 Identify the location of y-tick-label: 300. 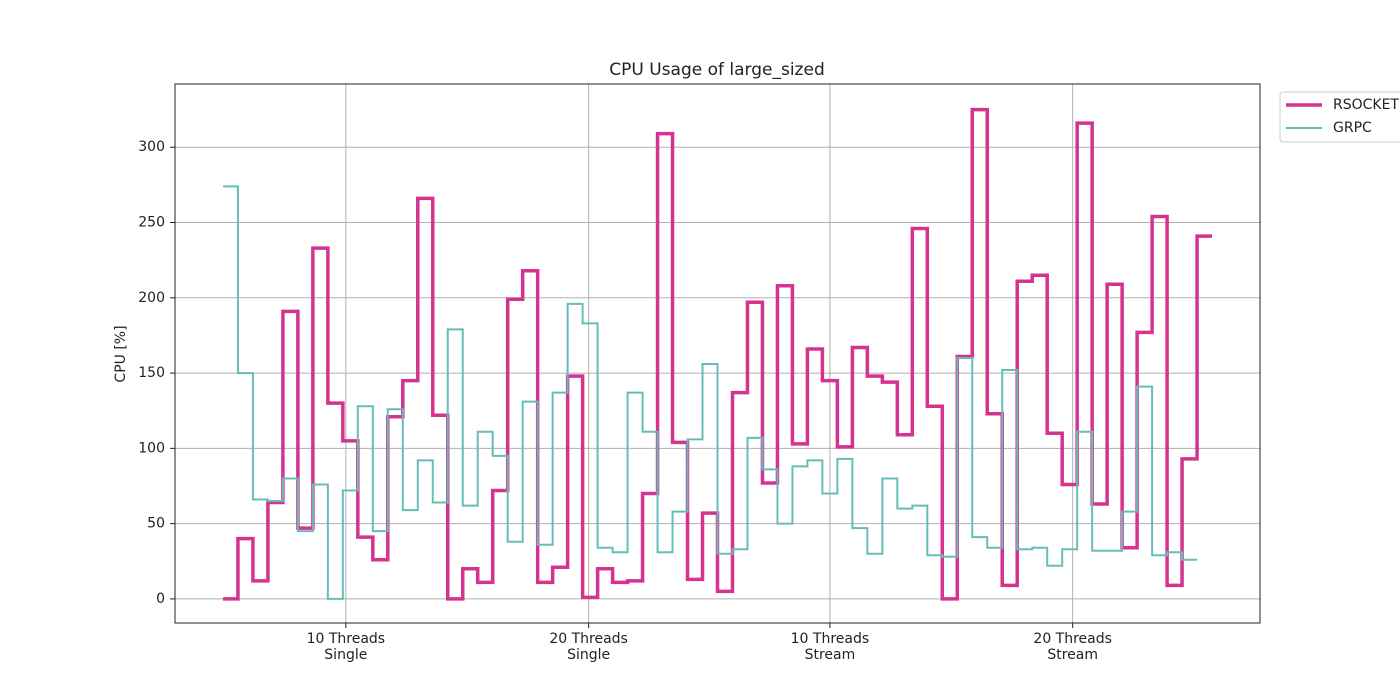
(151, 147).